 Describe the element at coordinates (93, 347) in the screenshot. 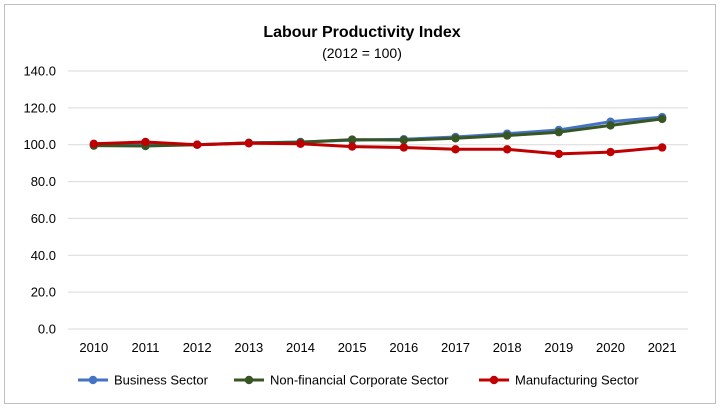

I see `x-tick-label: 2010` at that location.